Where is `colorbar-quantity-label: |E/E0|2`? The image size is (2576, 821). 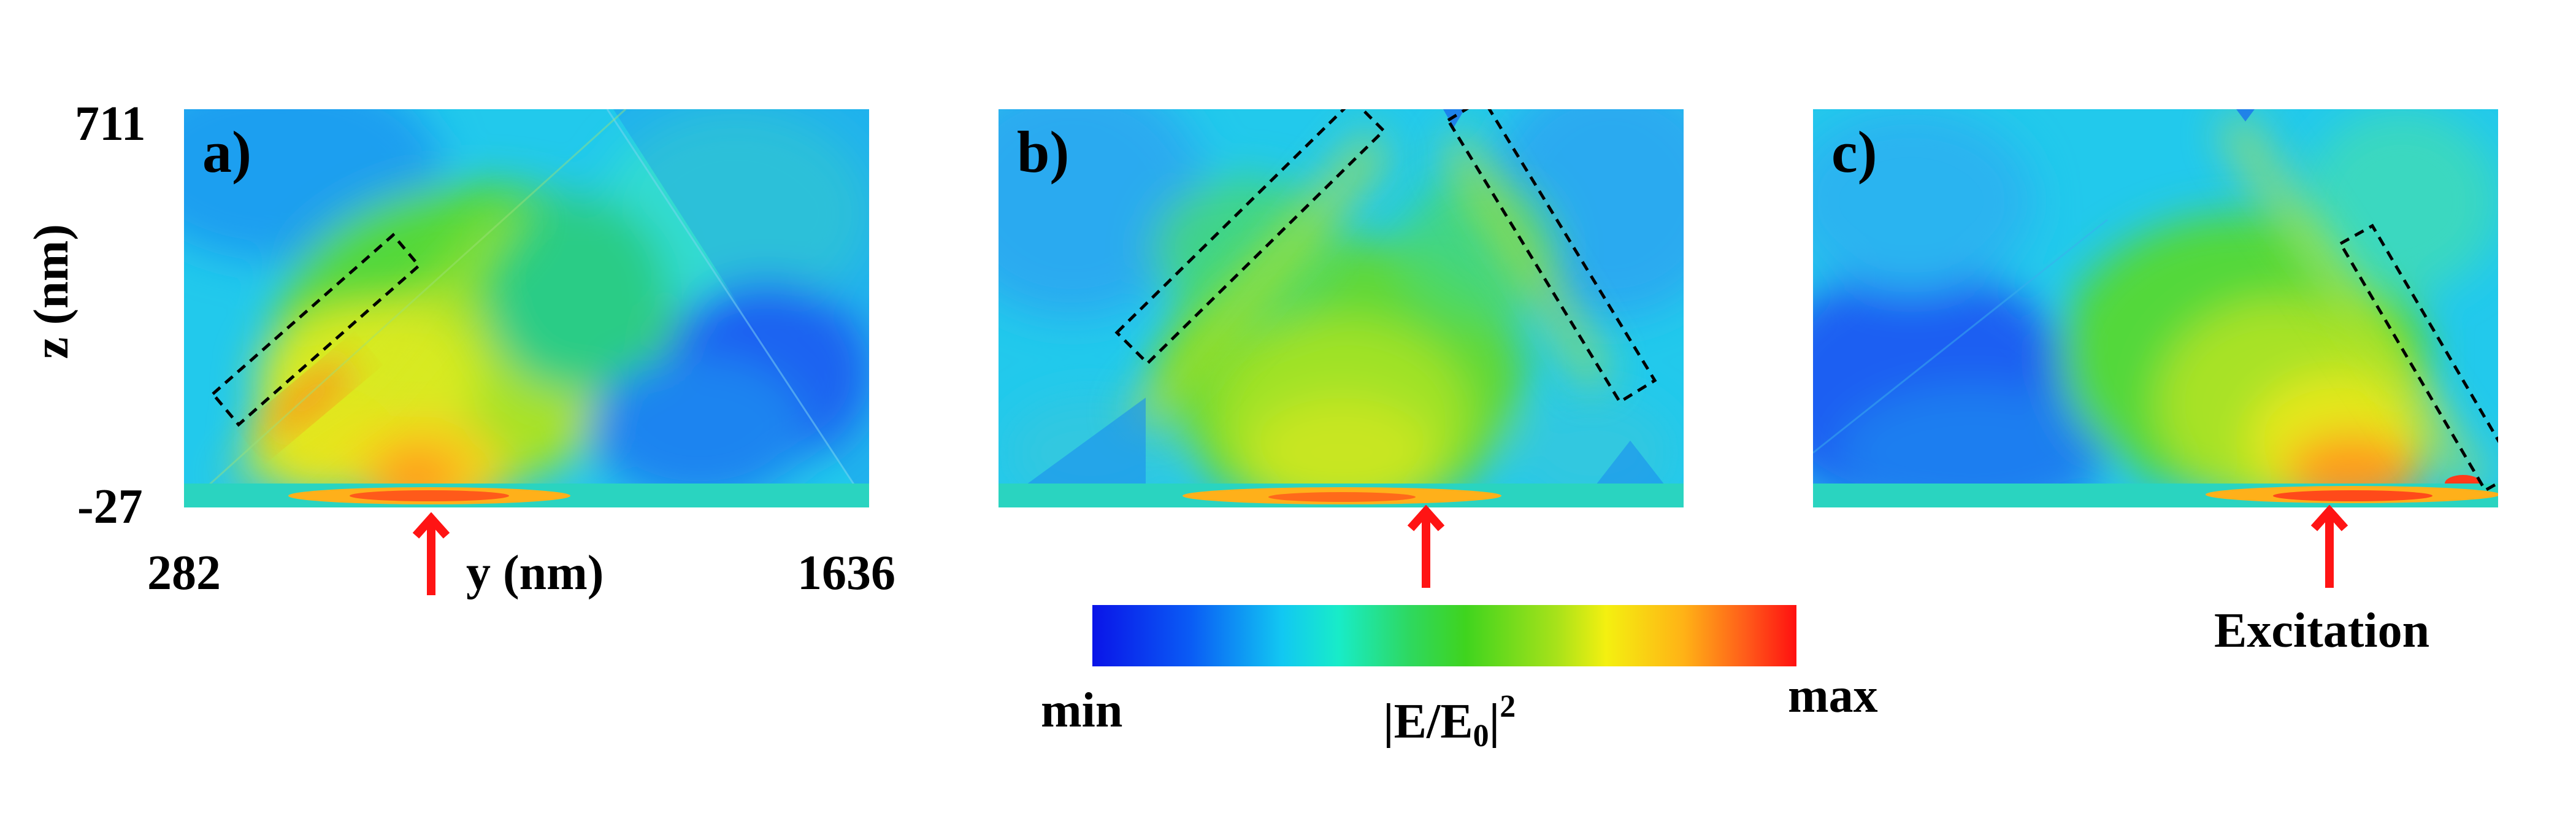
colorbar-quantity-label: |E/E0|2 is located at coordinates (1449, 721).